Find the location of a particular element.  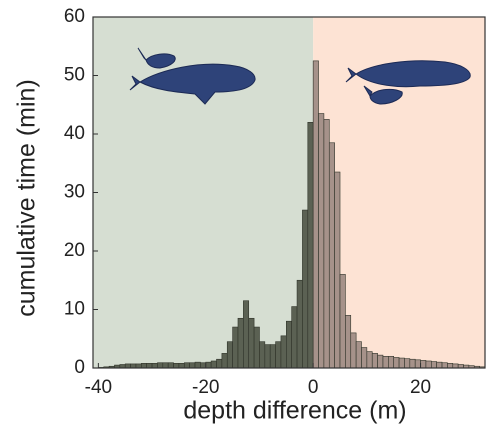

x-axis-label: depth difference (m) is located at coordinates (294, 411).